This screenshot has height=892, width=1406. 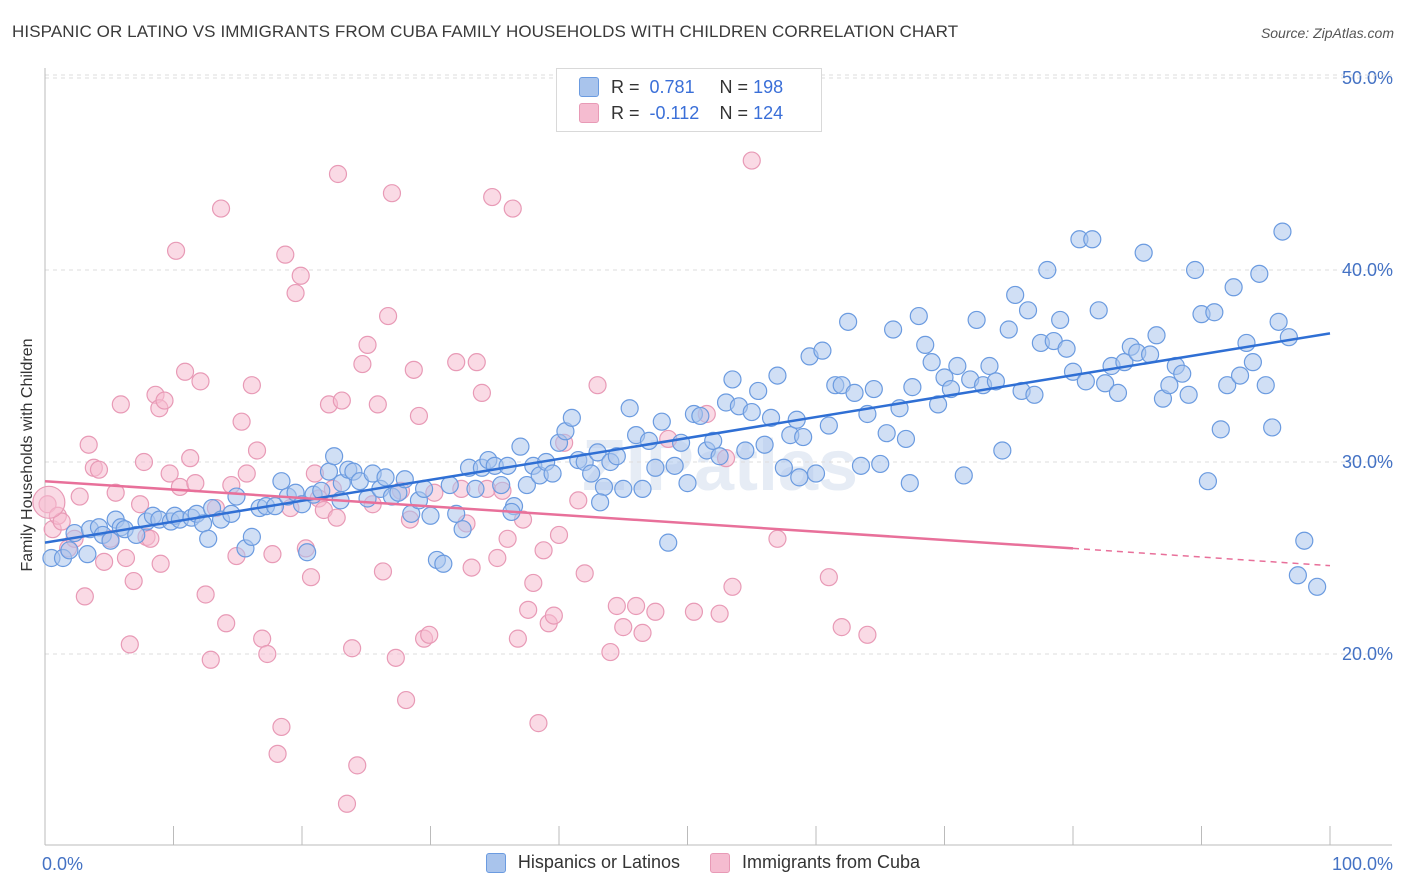 I want to click on legend-swatch-cuba, so click(x=589, y=113).